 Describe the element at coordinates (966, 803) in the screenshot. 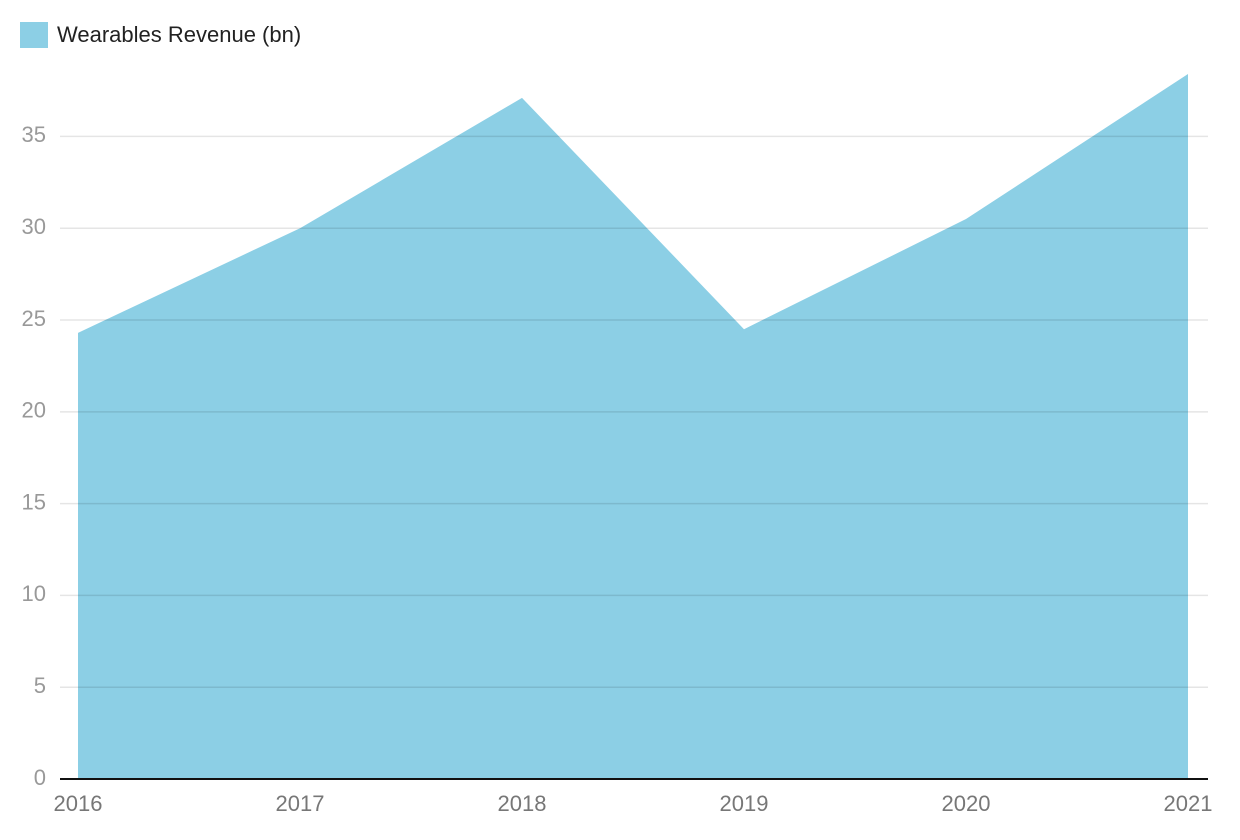

I see `x-tick-label: 2020` at that location.